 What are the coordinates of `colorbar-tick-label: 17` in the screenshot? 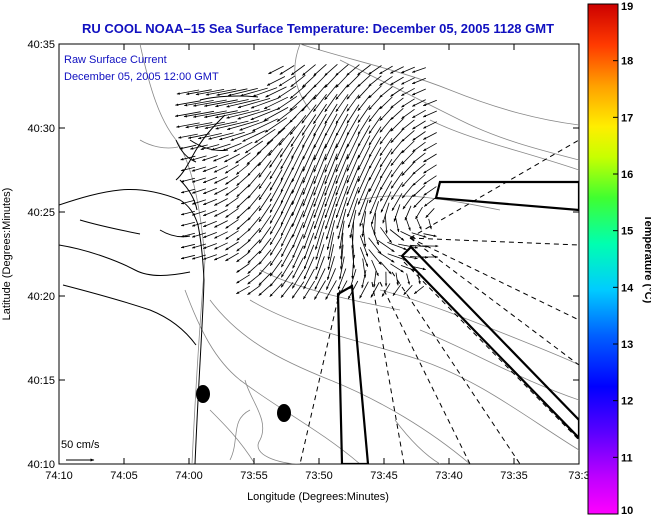 It's located at (627, 118).